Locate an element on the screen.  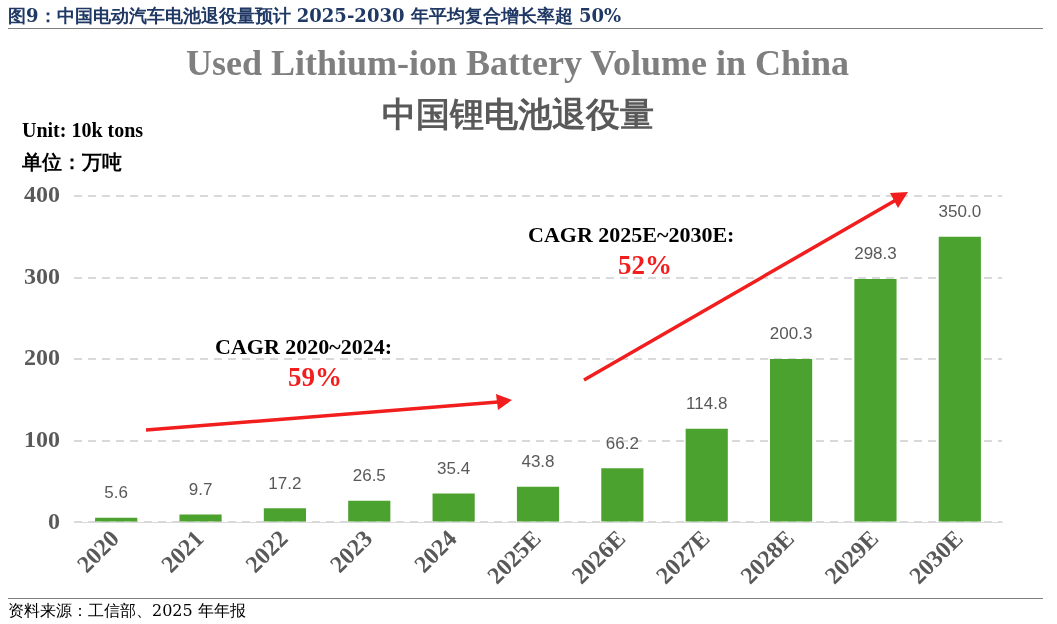
y-tick-label: 200 is located at coordinates (42, 357).